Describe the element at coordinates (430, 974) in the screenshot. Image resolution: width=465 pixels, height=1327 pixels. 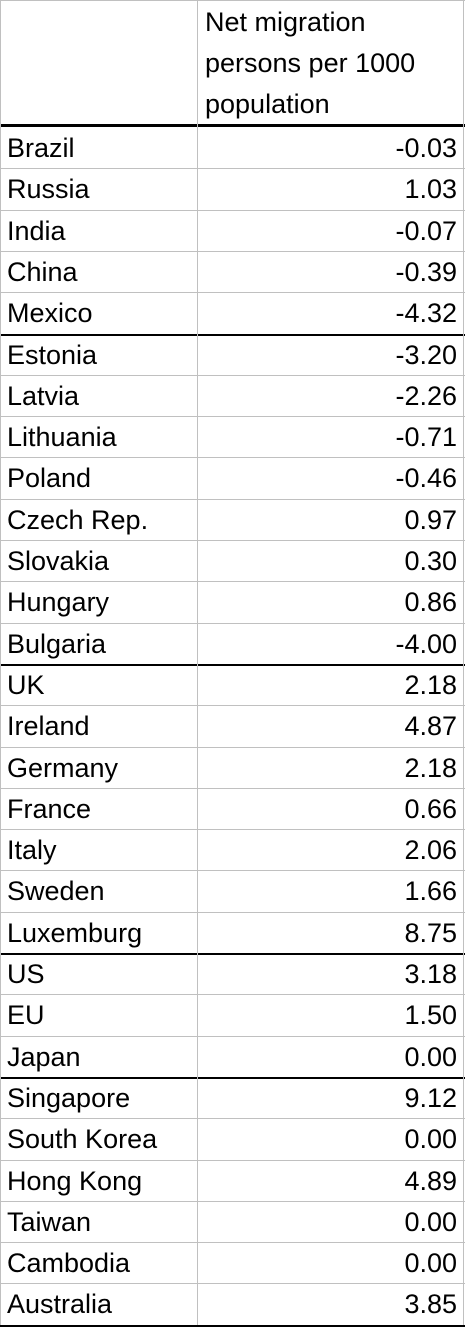
I see `net-migration-cell: 3.18` at that location.